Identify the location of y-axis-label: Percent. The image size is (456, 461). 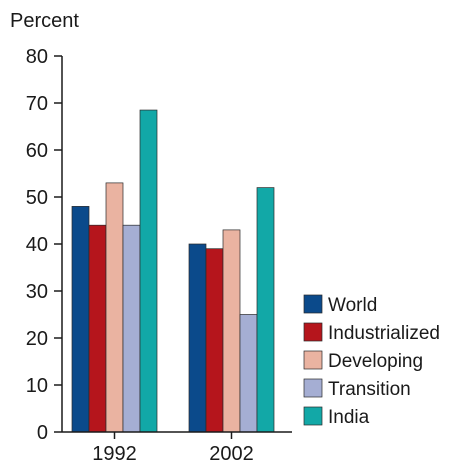
(44, 21).